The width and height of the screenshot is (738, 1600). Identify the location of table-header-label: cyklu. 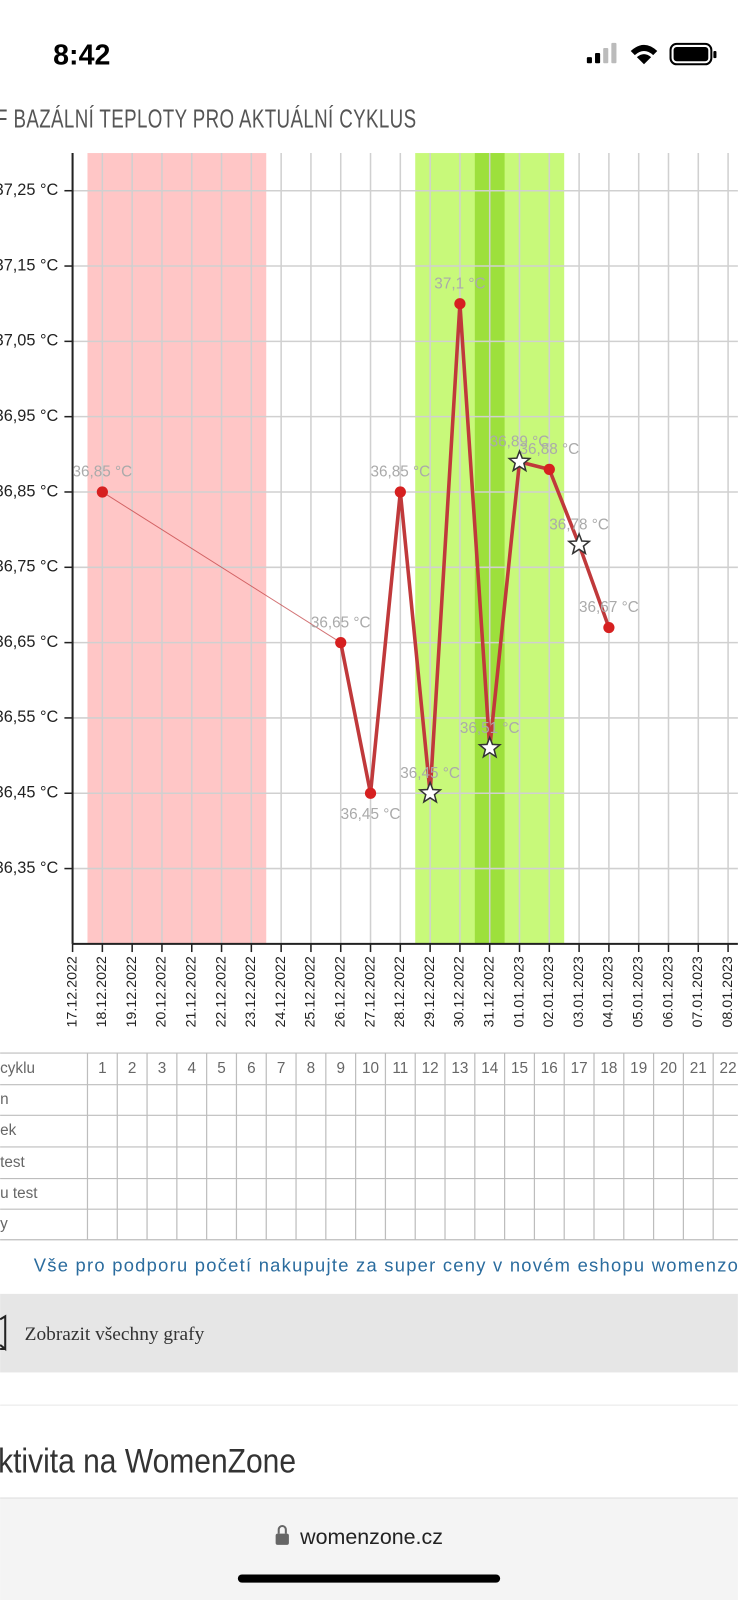
(17, 1068).